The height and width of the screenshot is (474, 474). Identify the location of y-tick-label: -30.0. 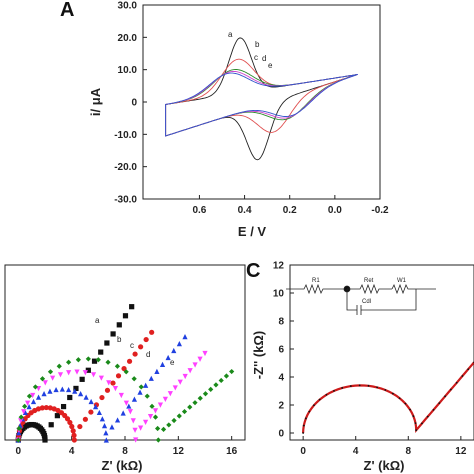
(125, 200).